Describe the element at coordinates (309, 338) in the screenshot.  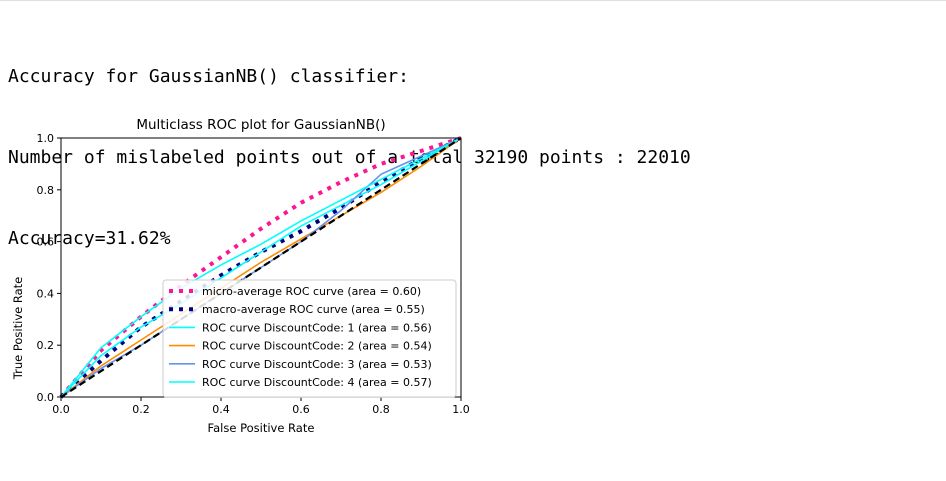
I see `legend-box` at that location.